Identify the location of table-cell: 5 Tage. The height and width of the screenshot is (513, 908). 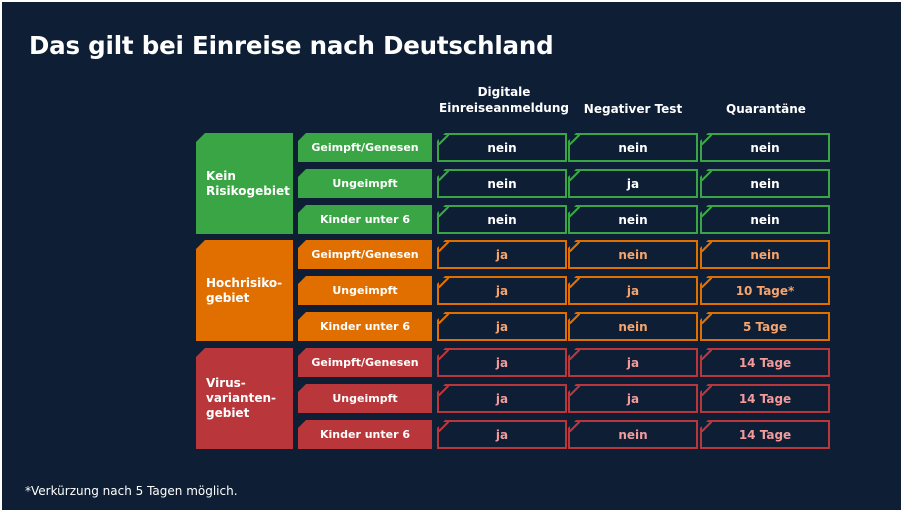
(765, 326).